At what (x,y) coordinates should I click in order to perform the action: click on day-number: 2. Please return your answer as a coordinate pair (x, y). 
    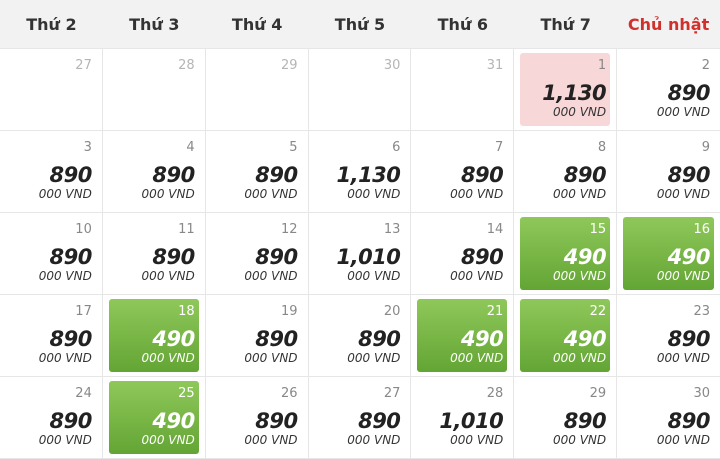
    Looking at the image, I should click on (705, 65).